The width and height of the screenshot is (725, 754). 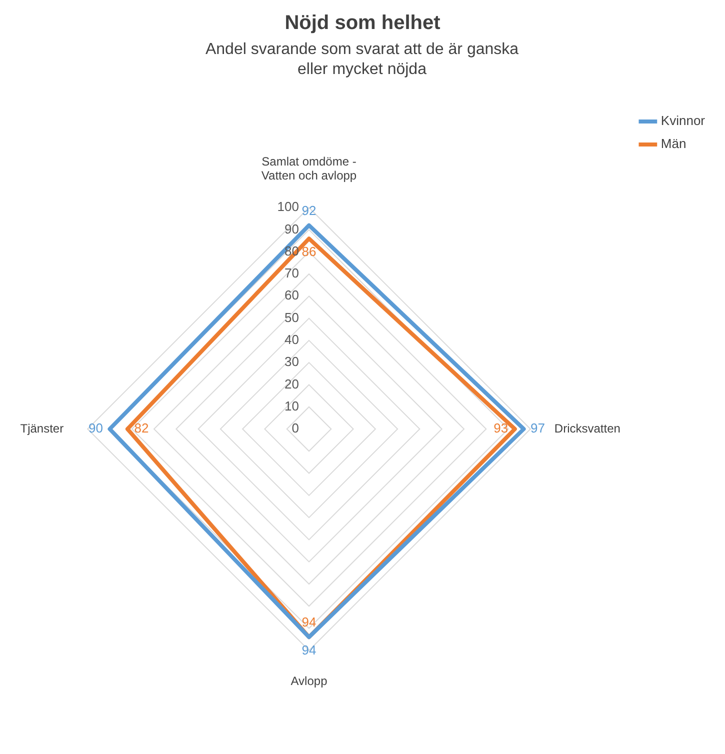 I want to click on y-tick-label: 10, so click(x=291, y=406).